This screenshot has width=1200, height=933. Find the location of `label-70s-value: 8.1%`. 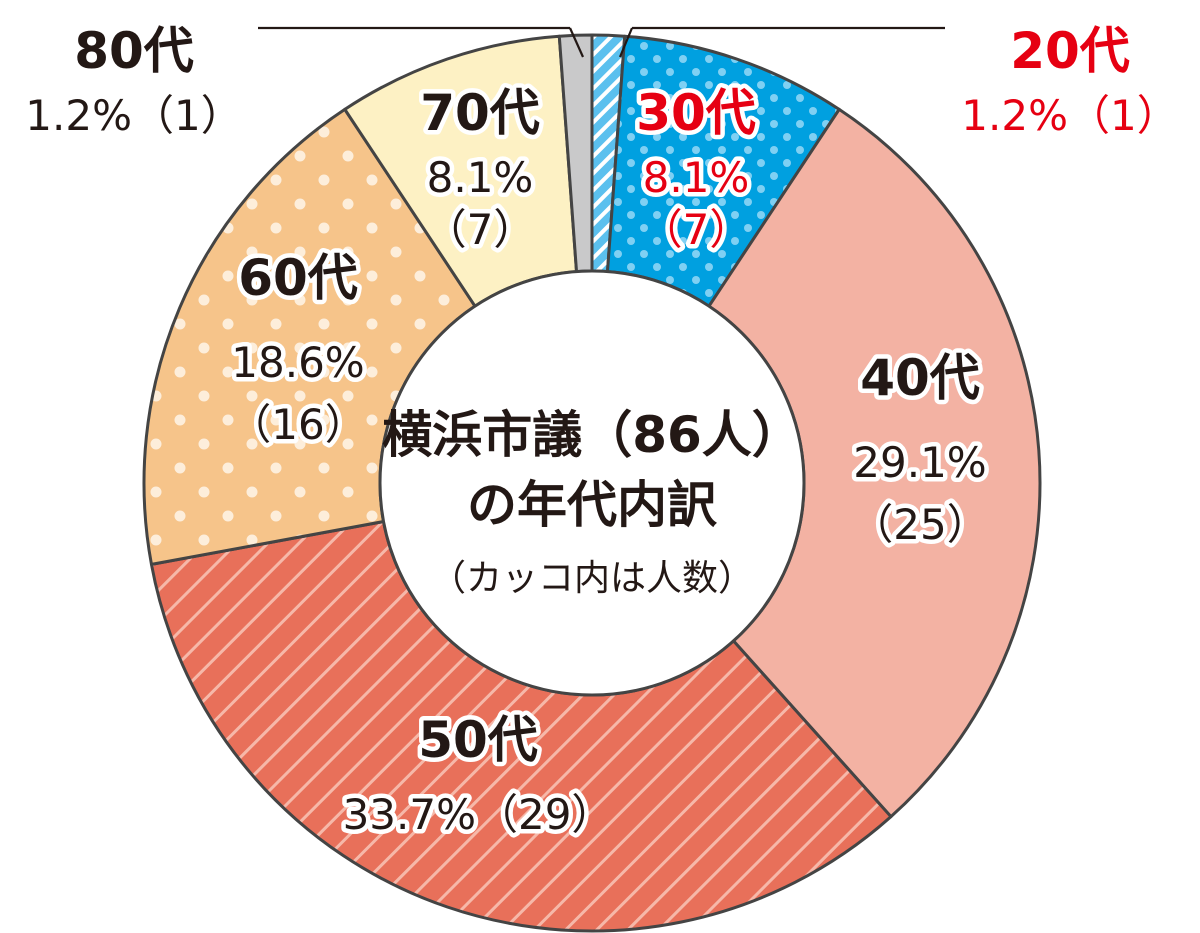

label-70s-value: 8.1% is located at coordinates (480, 177).